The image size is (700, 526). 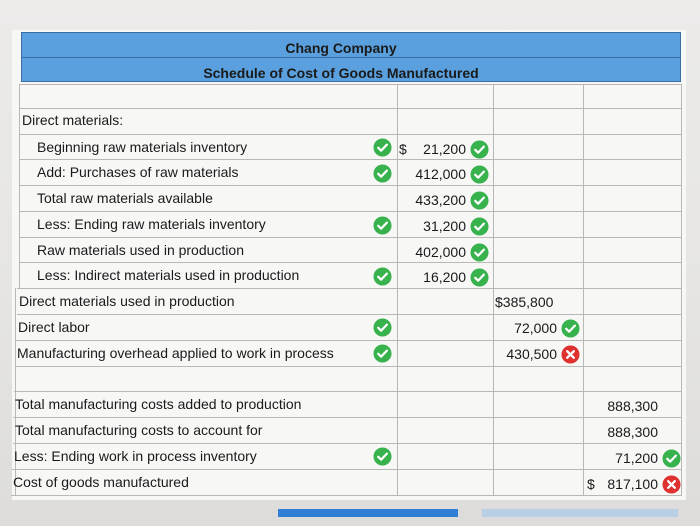 What do you see at coordinates (368, 513) in the screenshot?
I see `prev-button` at bounding box center [368, 513].